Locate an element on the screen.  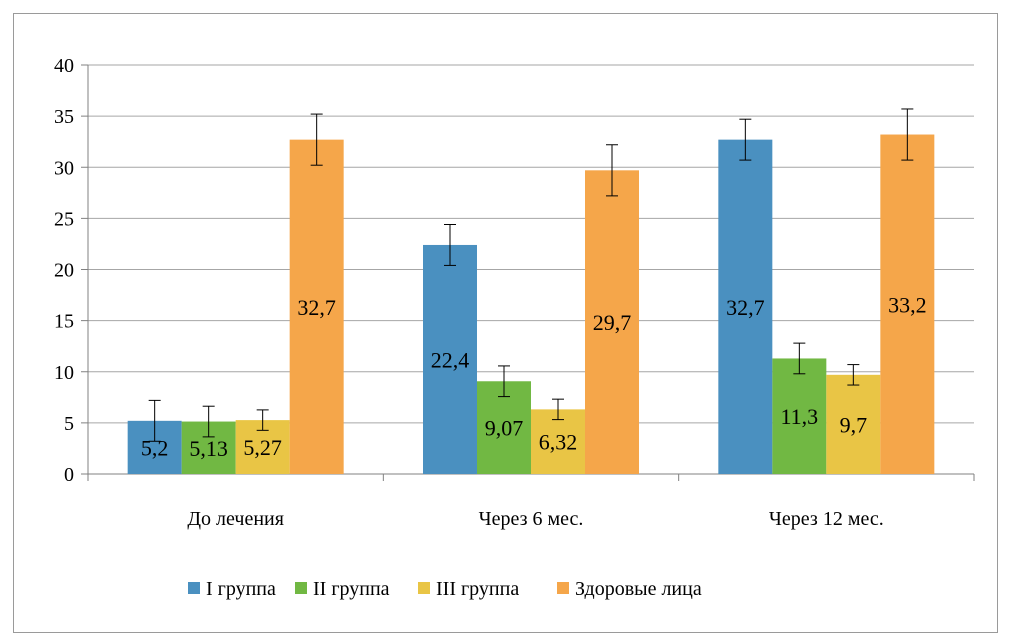
y-tick-label: 40 is located at coordinates (64, 66).